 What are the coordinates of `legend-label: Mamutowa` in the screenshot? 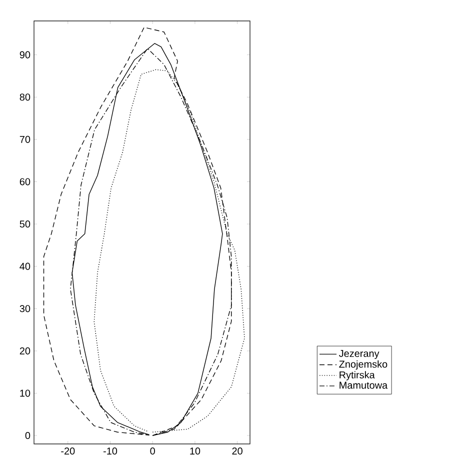 It's located at (364, 385).